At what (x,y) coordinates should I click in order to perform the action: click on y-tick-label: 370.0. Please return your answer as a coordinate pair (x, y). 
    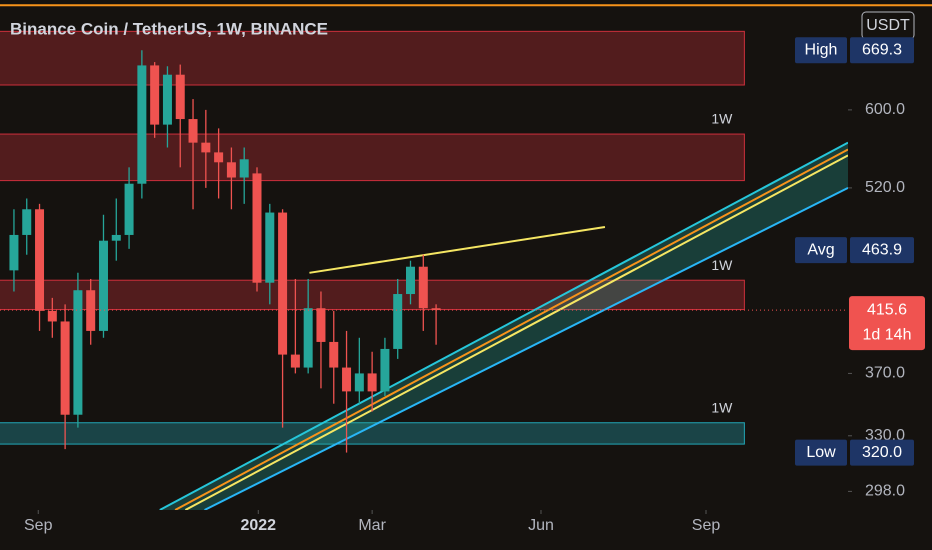
    Looking at the image, I should click on (885, 373).